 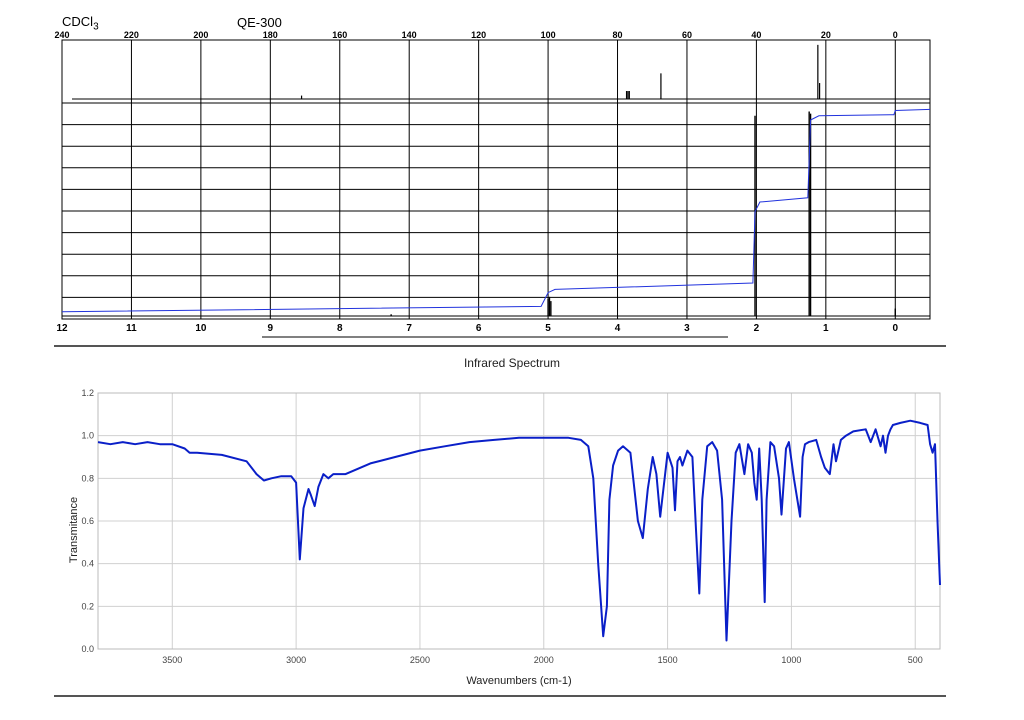 I want to click on ir-x-tick-label: 2000, so click(x=544, y=660).